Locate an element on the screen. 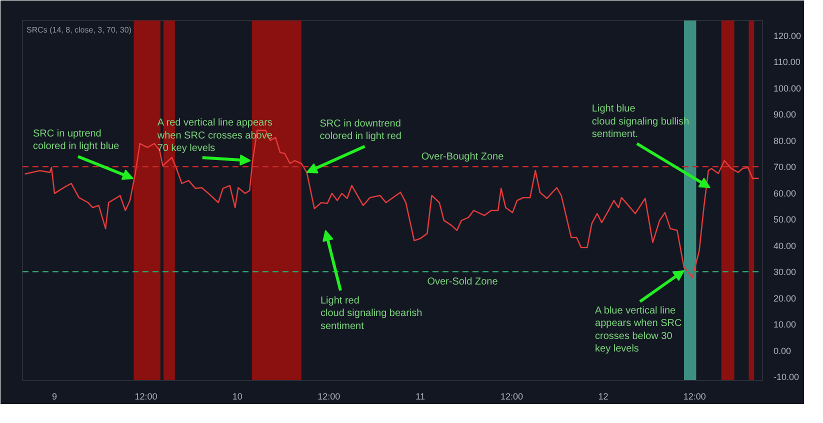 The height and width of the screenshot is (423, 823). y-tick-label: 110.00 is located at coordinates (787, 62).